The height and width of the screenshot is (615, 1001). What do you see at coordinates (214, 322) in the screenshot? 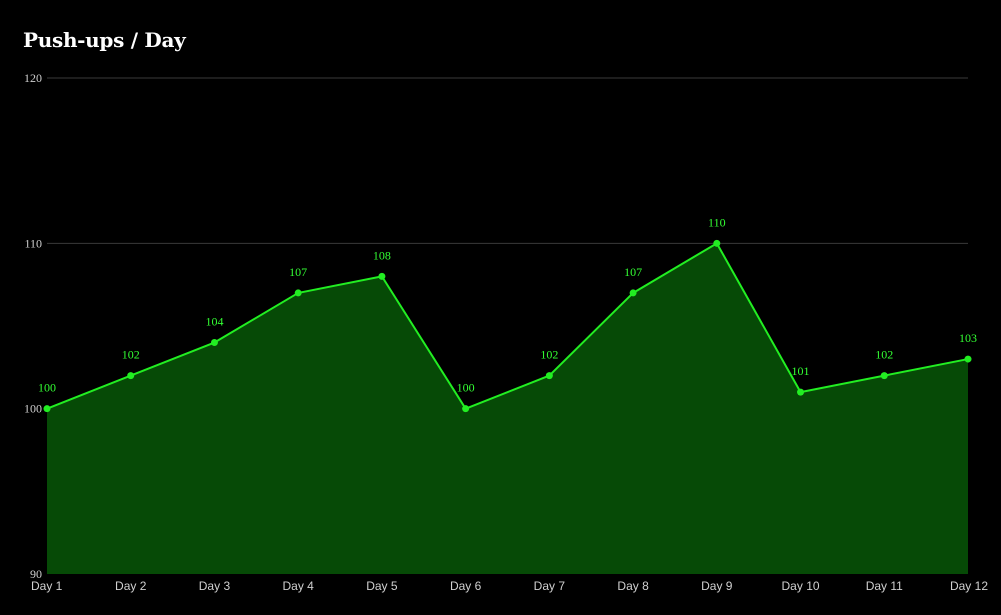
I see `data-label: 104` at bounding box center [214, 322].